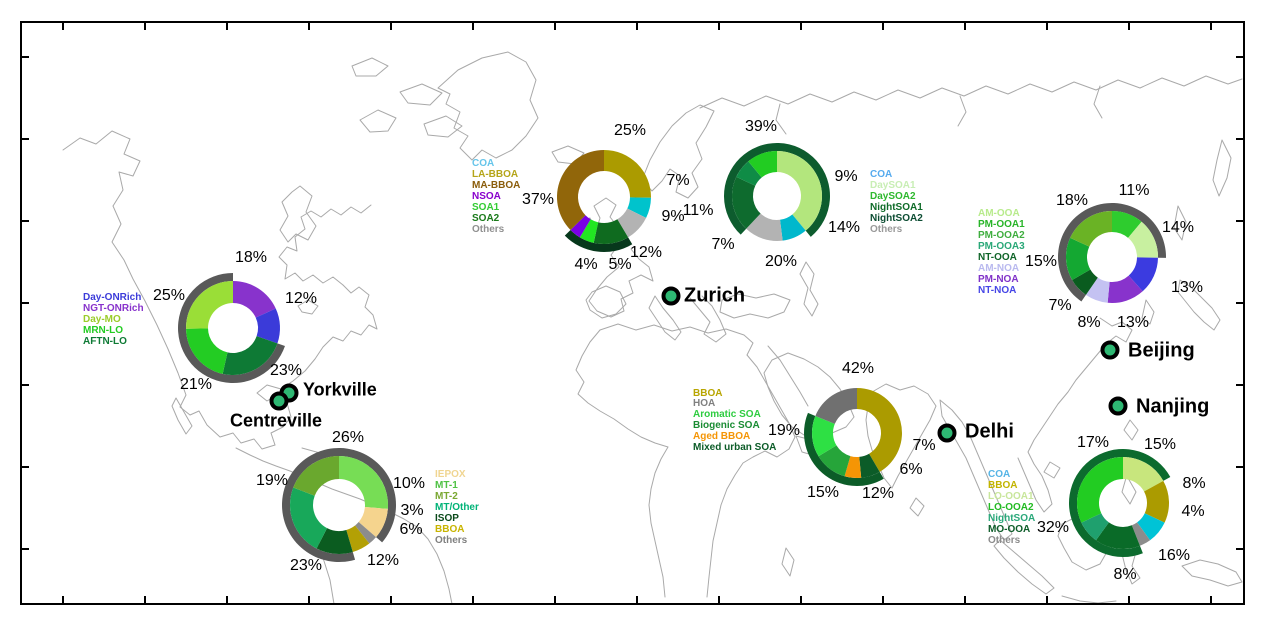 This screenshot has height=626, width=1269. Describe the element at coordinates (1117, 535) in the screenshot. I see `pie-segment-mo-ooa` at that location.